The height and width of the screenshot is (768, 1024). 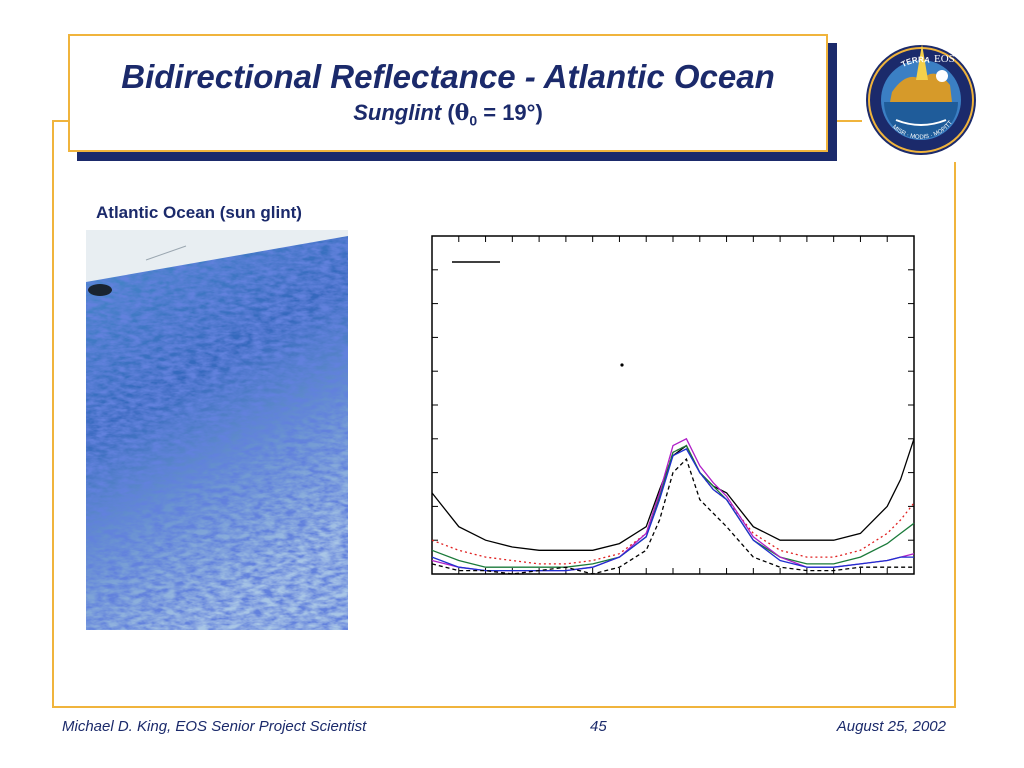 What do you see at coordinates (397, 112) in the screenshot?
I see `subtitle-word: Sunglint` at bounding box center [397, 112].